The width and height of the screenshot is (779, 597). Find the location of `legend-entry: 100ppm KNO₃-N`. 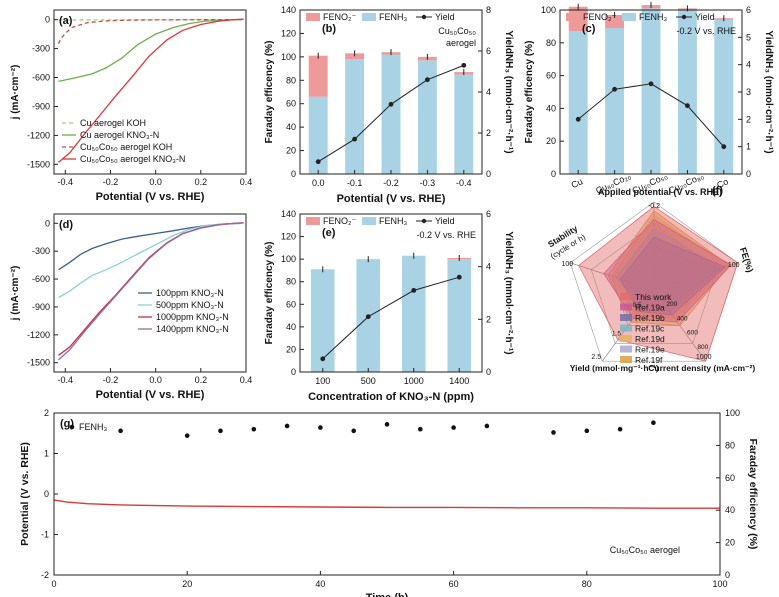

legend-entry: 100ppm KNO₃-N is located at coordinates (190, 293).